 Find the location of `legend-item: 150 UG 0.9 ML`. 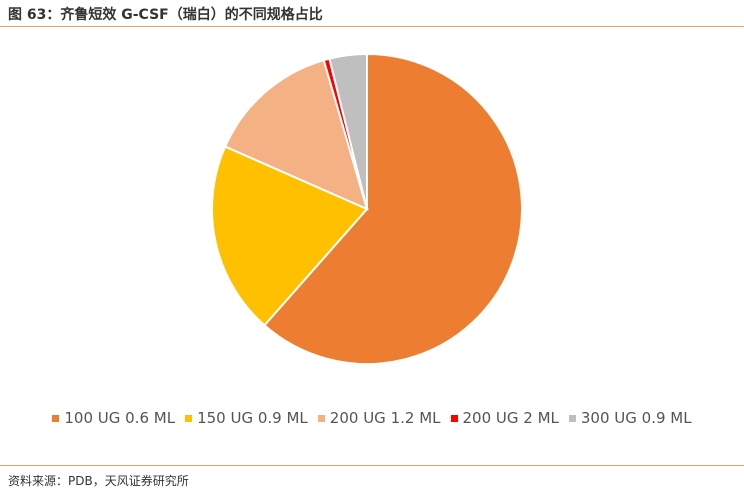

legend-item: 150 UG 0.9 ML is located at coordinates (246, 418).